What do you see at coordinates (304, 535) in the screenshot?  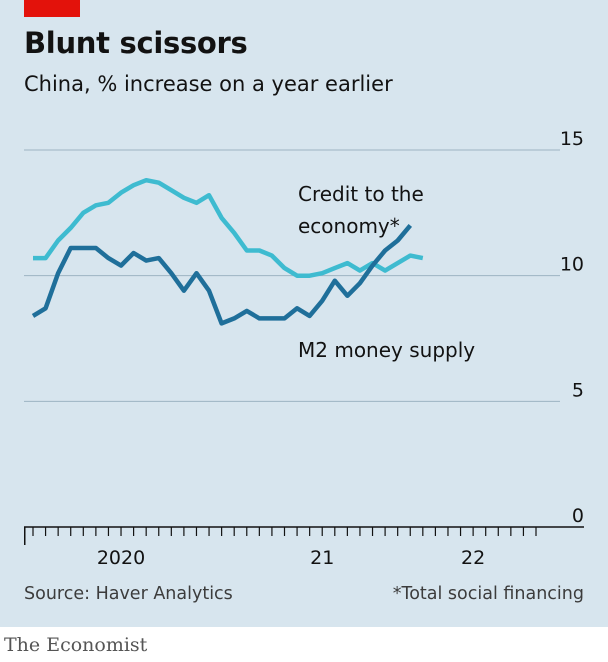 I see `x-axis` at bounding box center [304, 535].